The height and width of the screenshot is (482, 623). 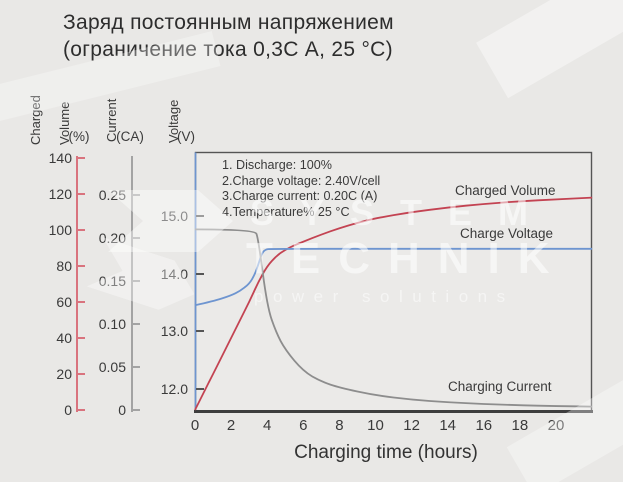 I want to click on annotation-line: 3.Charge current: 0.20C (A), so click(x=300, y=196).